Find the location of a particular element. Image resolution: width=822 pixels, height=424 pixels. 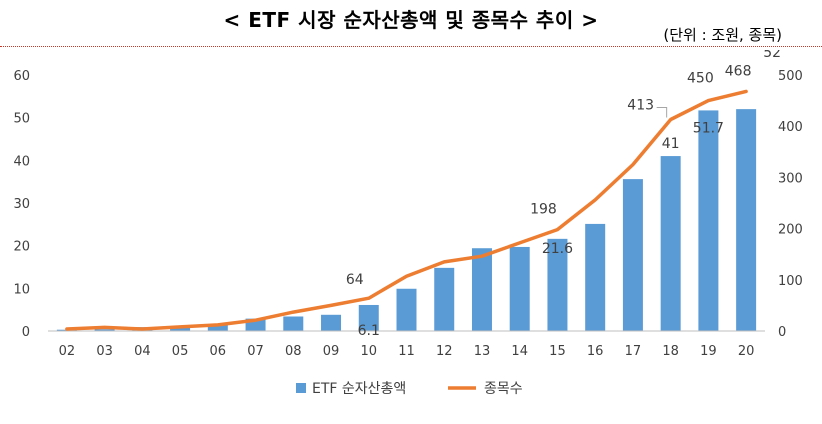

bar-data-label: 51.7 is located at coordinates (708, 128).